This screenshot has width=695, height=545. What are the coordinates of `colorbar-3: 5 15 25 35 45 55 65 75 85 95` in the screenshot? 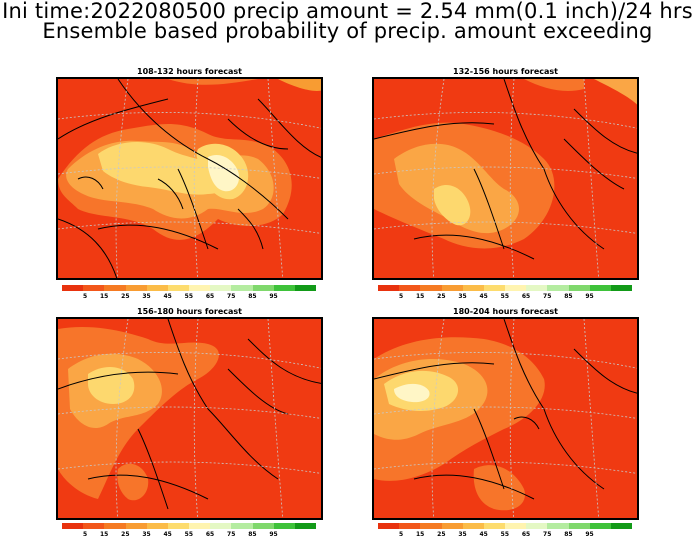 It's located at (189, 531).